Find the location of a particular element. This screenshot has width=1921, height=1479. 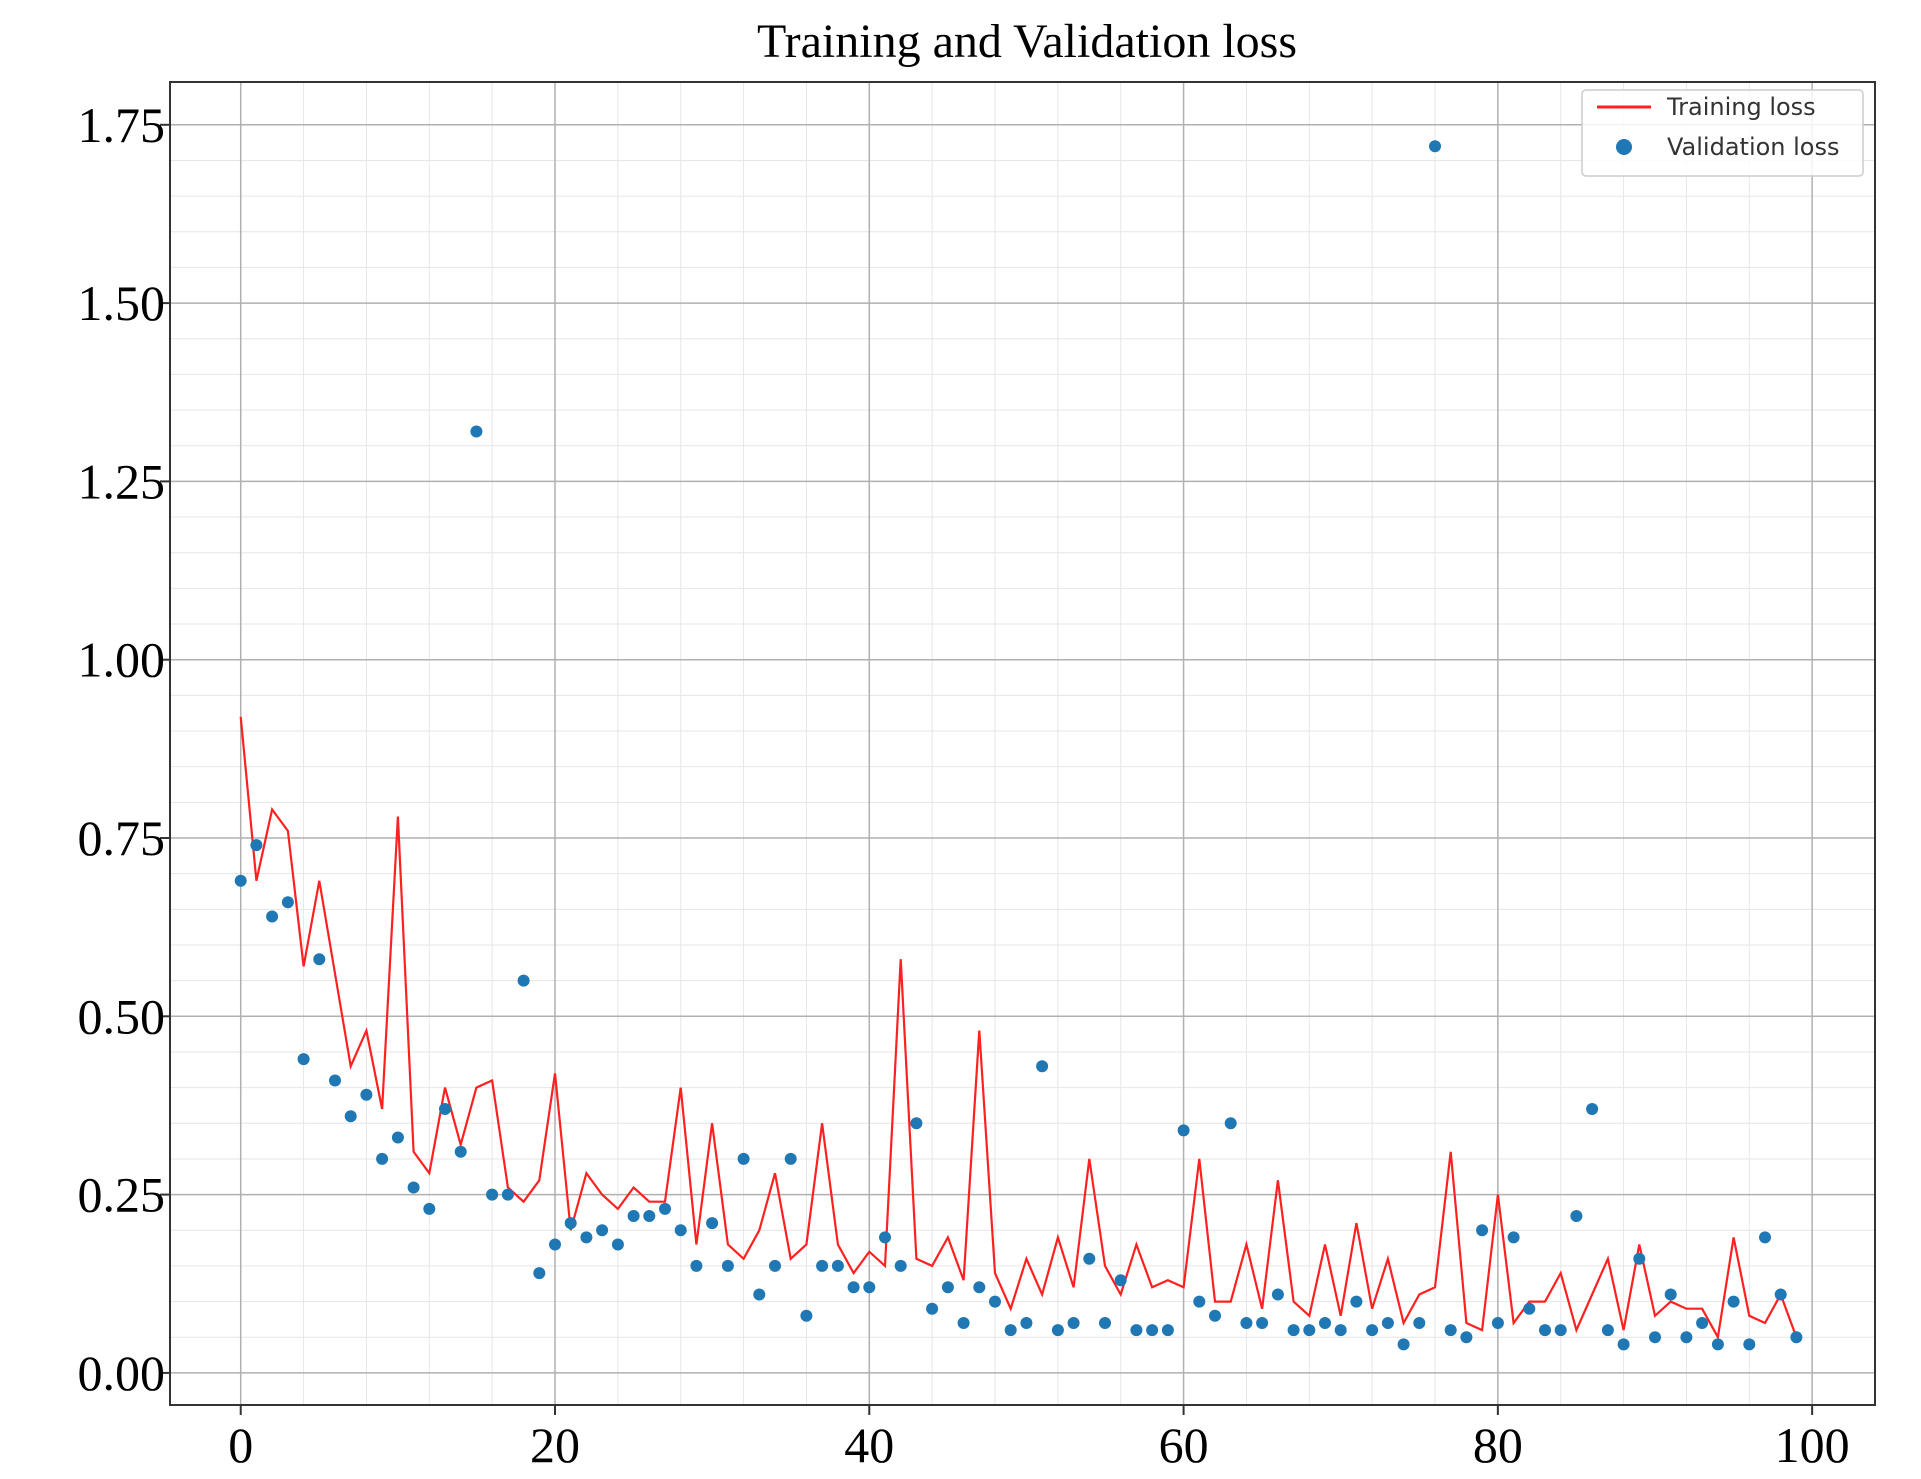

y-tick-label: 1.00 is located at coordinates (122, 660).